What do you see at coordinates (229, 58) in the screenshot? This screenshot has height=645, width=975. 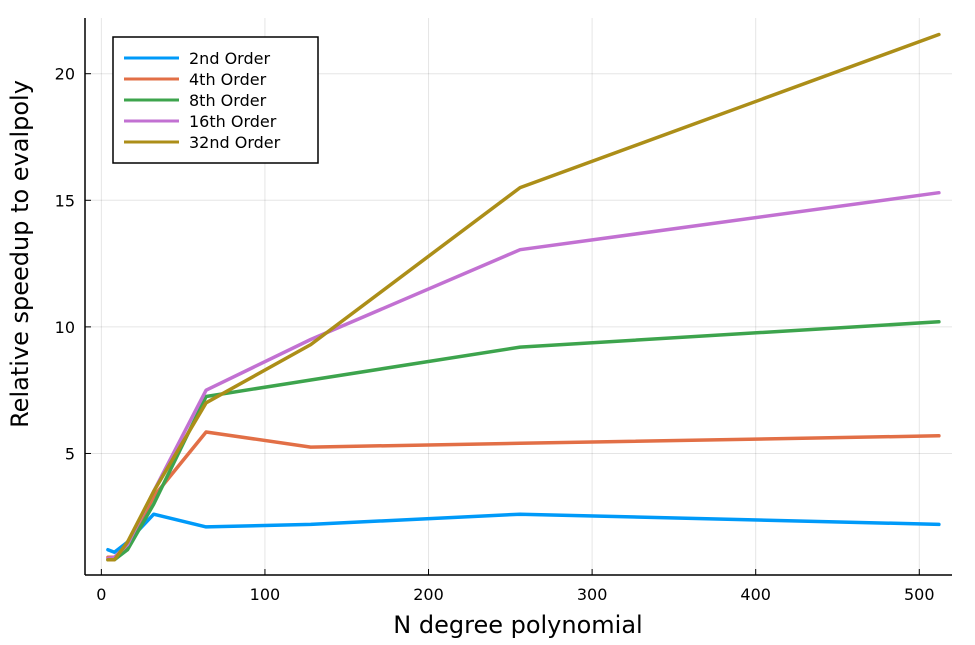 I see `legend-label: 2nd Order` at bounding box center [229, 58].